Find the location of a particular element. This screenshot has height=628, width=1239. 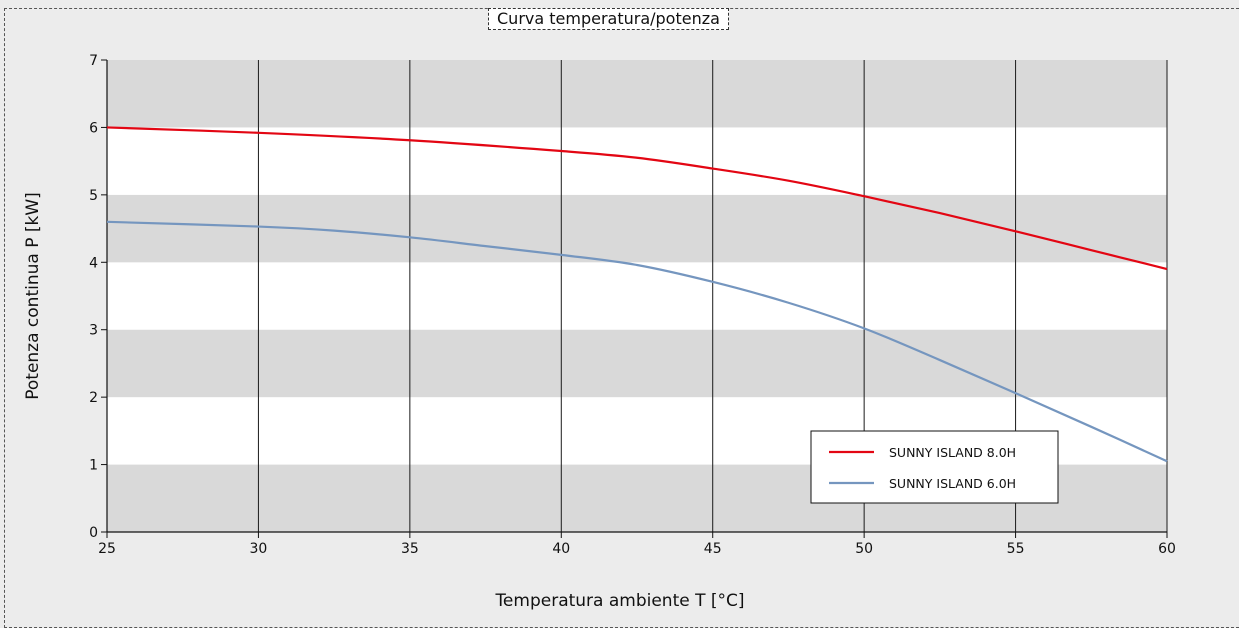

x-tick-label: 45 is located at coordinates (713, 549).